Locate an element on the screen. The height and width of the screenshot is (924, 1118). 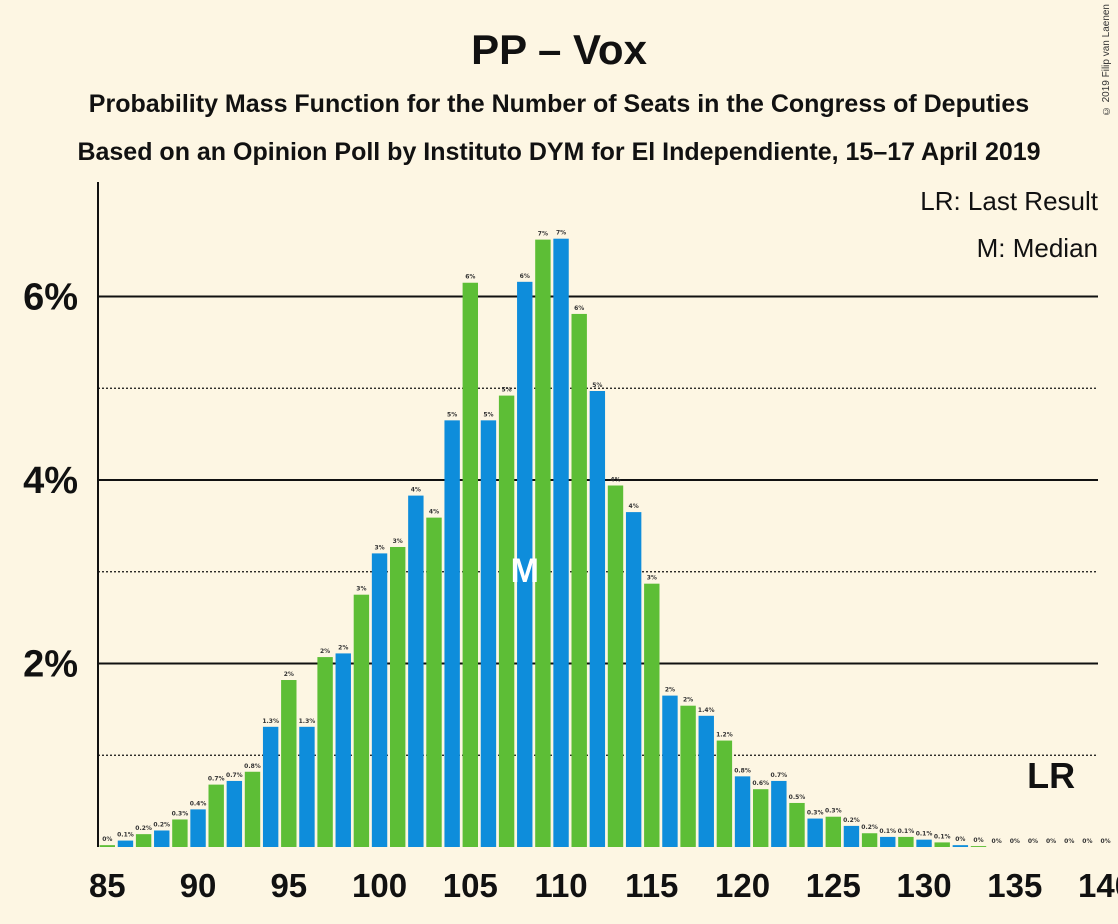
x-tick-label: 135 is located at coordinates (1014, 885).